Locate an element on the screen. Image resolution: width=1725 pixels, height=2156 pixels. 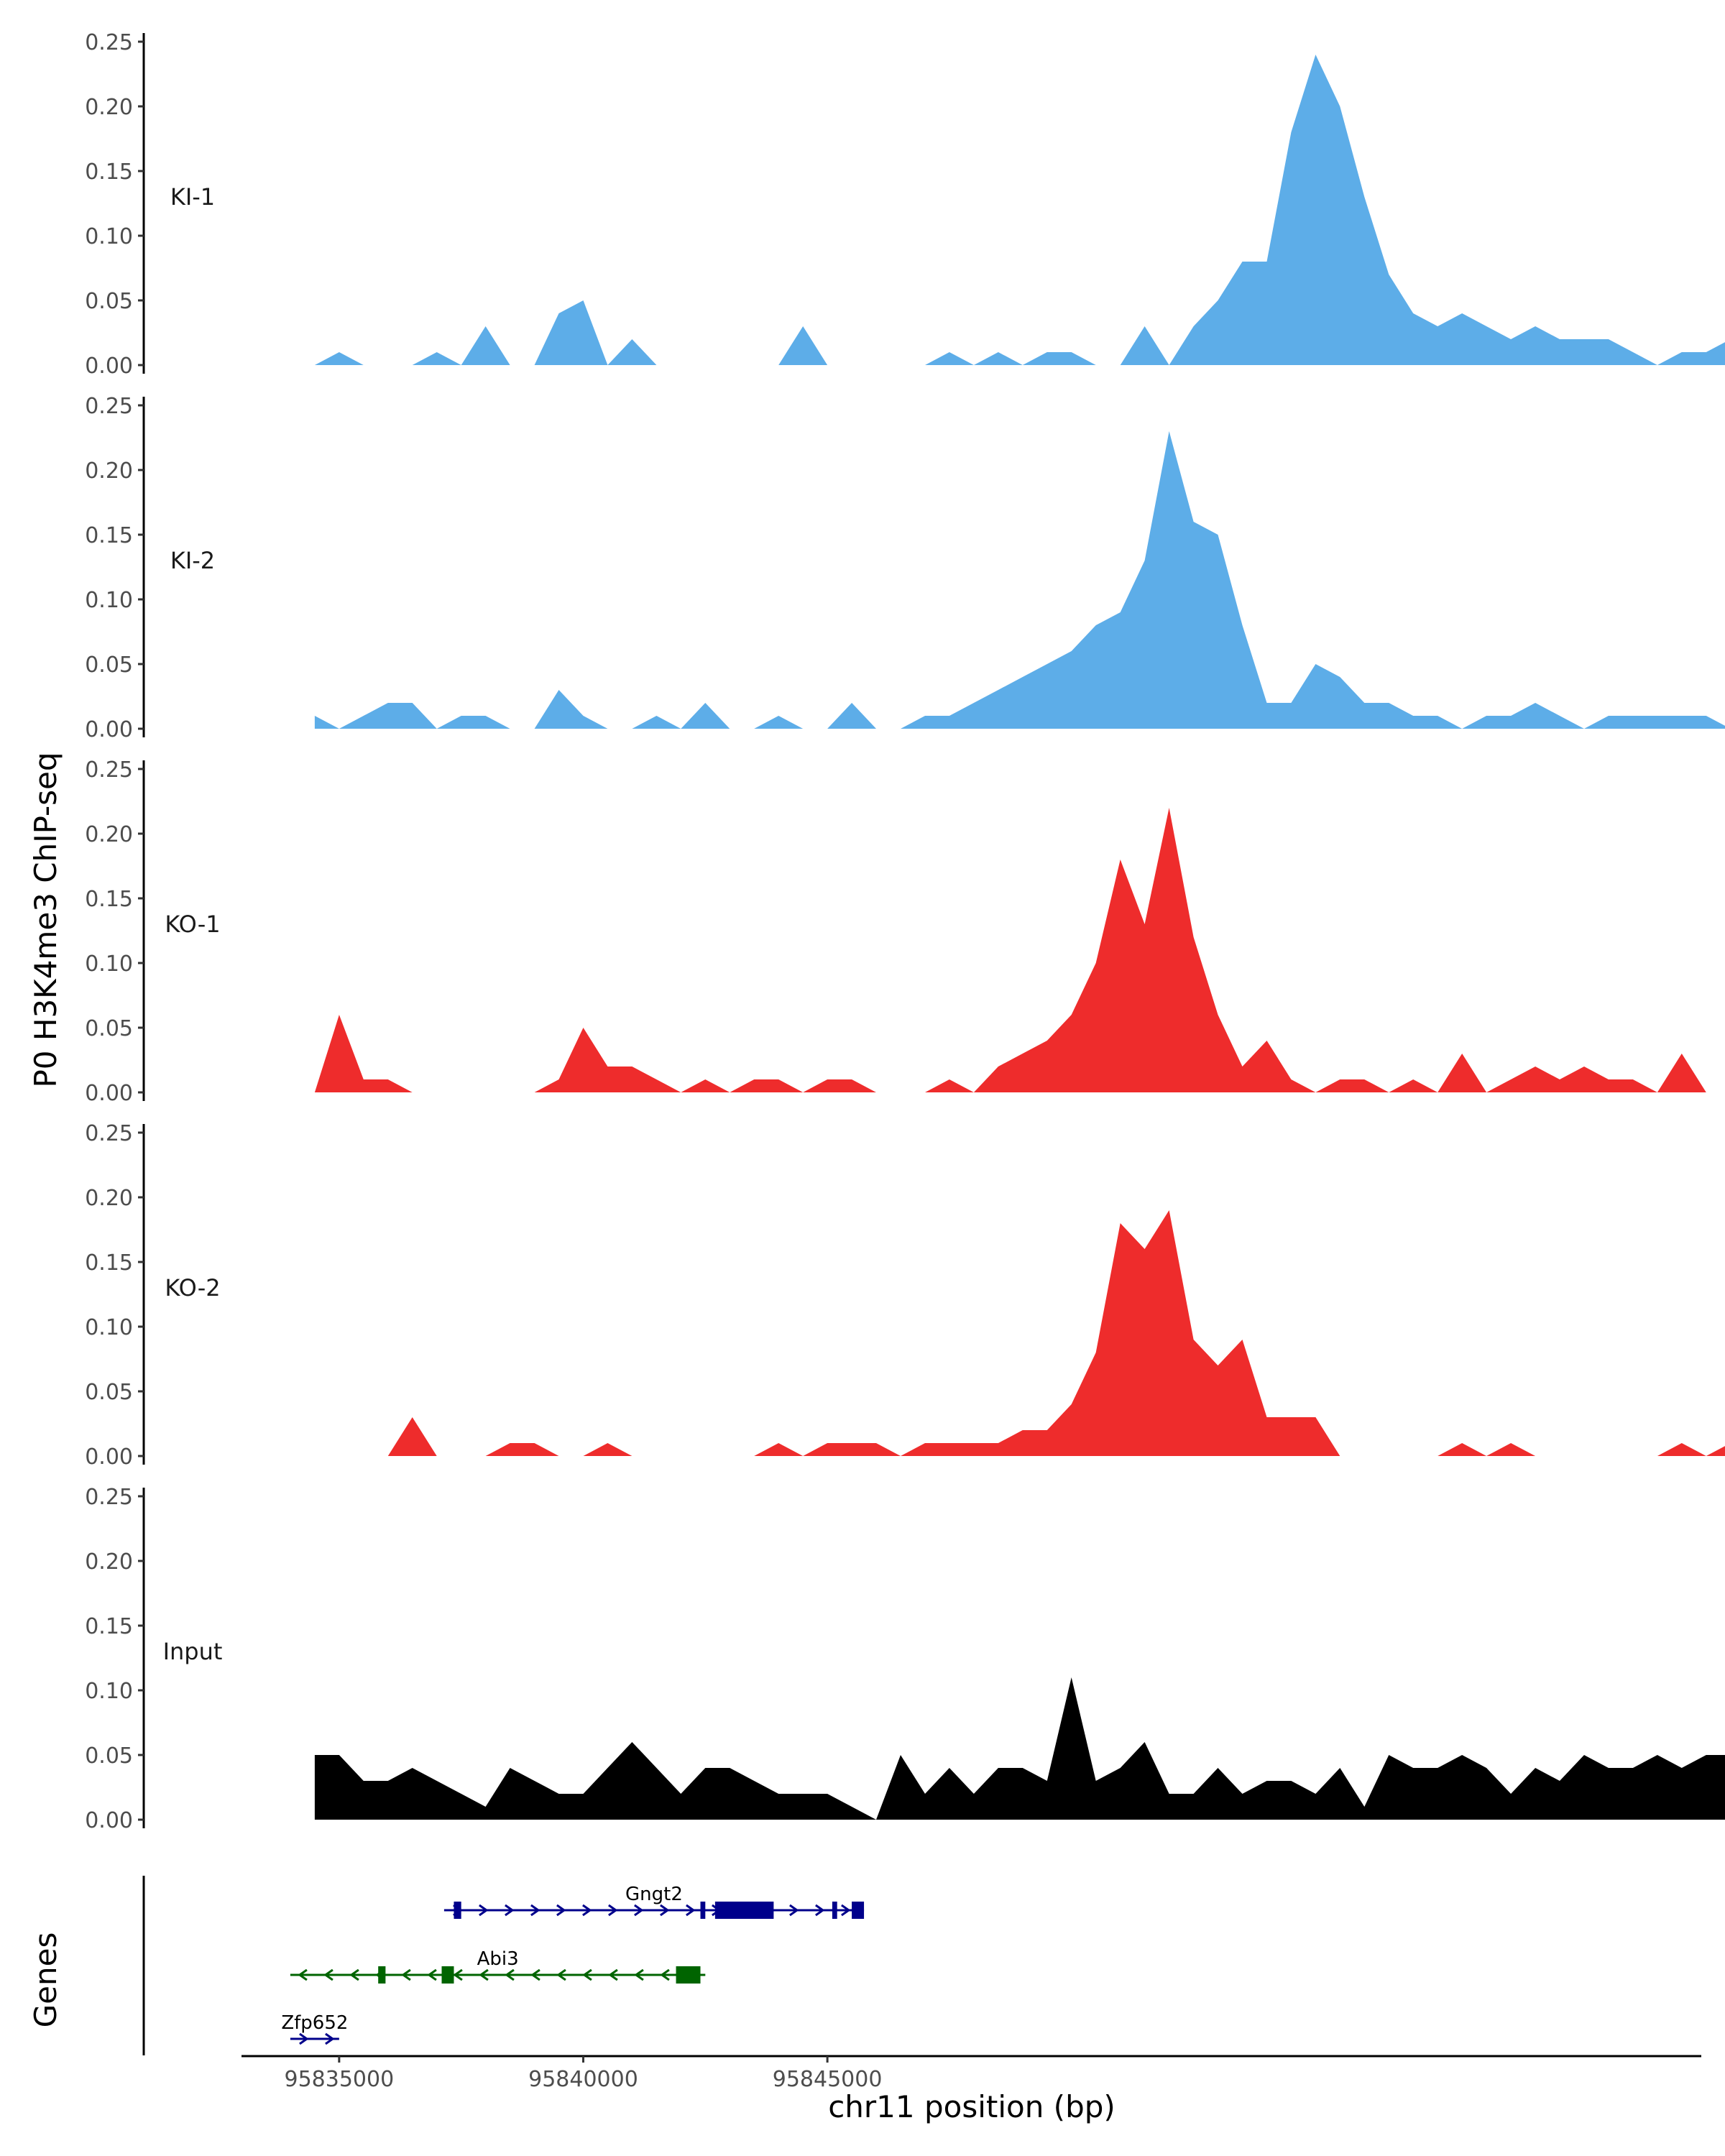
gene-zfp652: Zfp652 is located at coordinates (314, 2029).